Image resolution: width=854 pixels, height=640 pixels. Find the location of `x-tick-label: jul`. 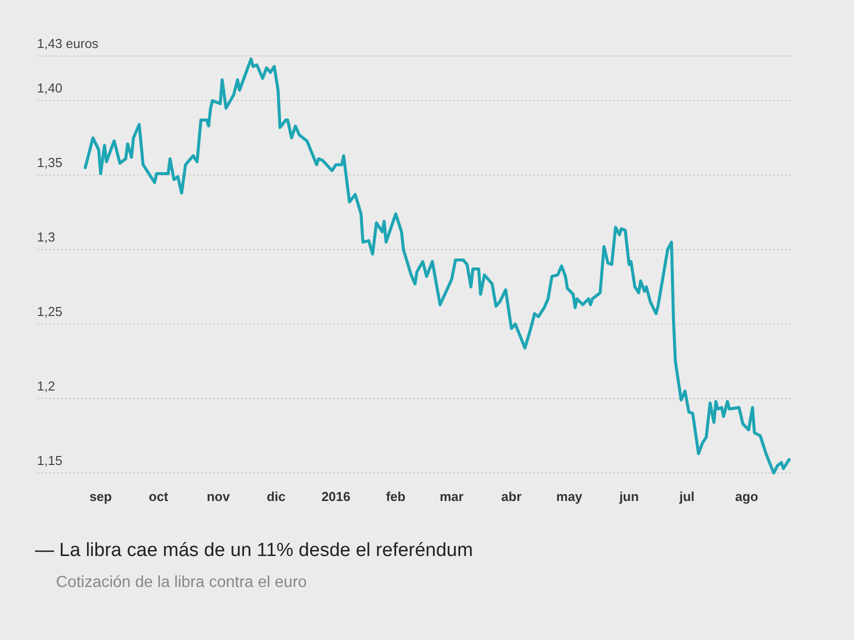

x-tick-label: jul is located at coordinates (686, 496).